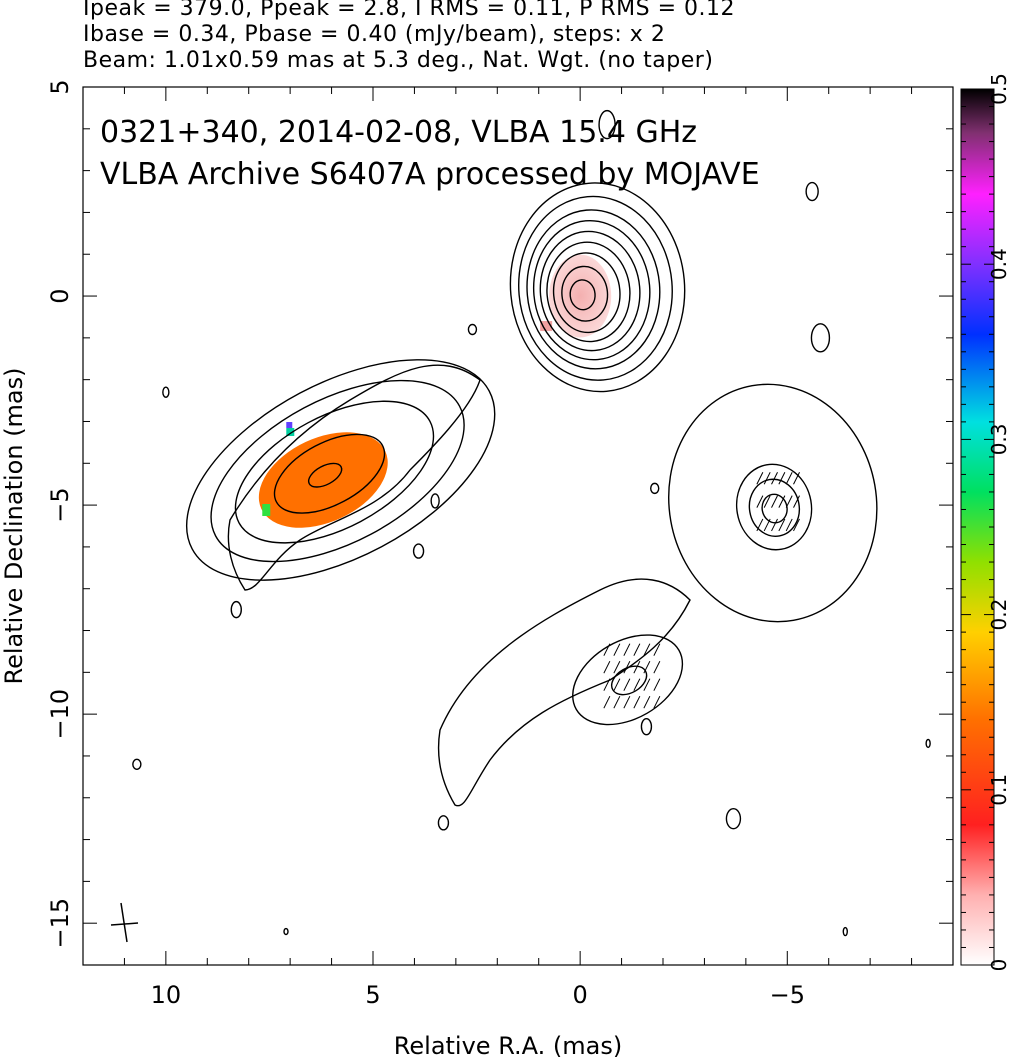 This screenshot has width=1021, height=1060. Describe the element at coordinates (372, 995) in the screenshot. I see `x-tick-label: 5` at that location.